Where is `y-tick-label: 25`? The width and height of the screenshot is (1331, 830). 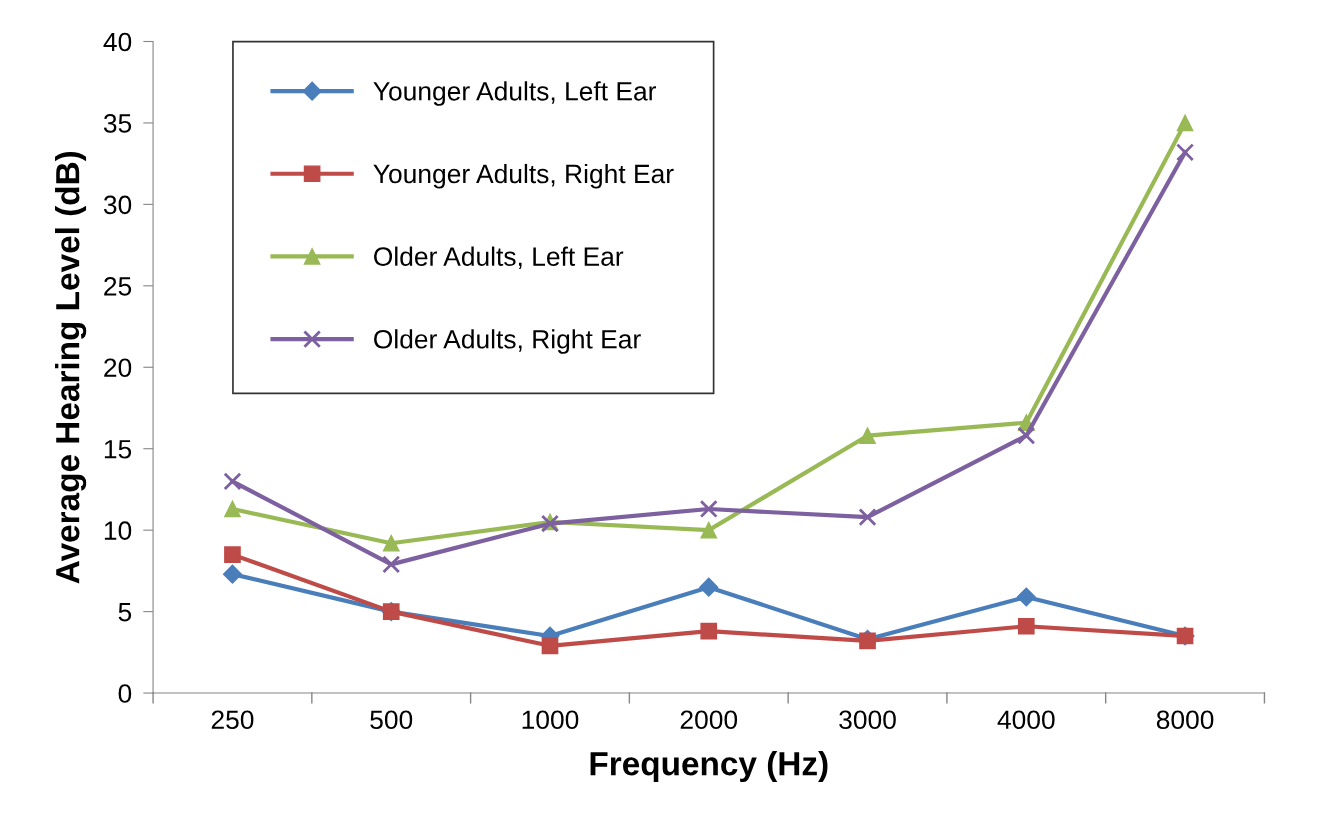
y-tick-label: 25 is located at coordinates (118, 286).